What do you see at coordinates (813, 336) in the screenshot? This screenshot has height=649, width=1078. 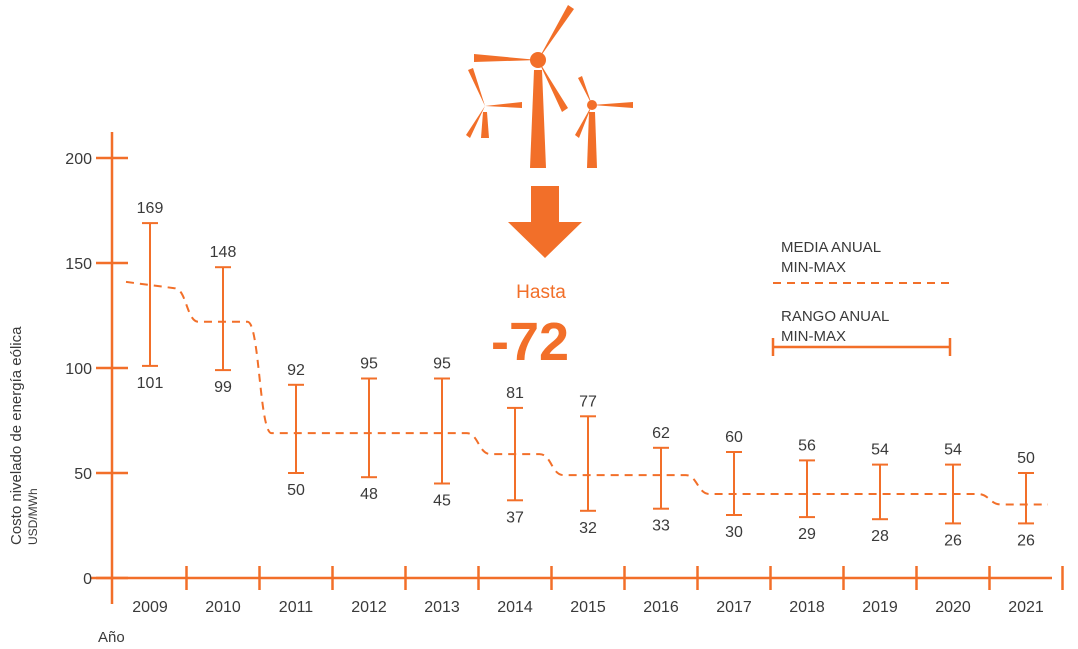 I see `legend-range-line2: MIN-MAX` at bounding box center [813, 336].